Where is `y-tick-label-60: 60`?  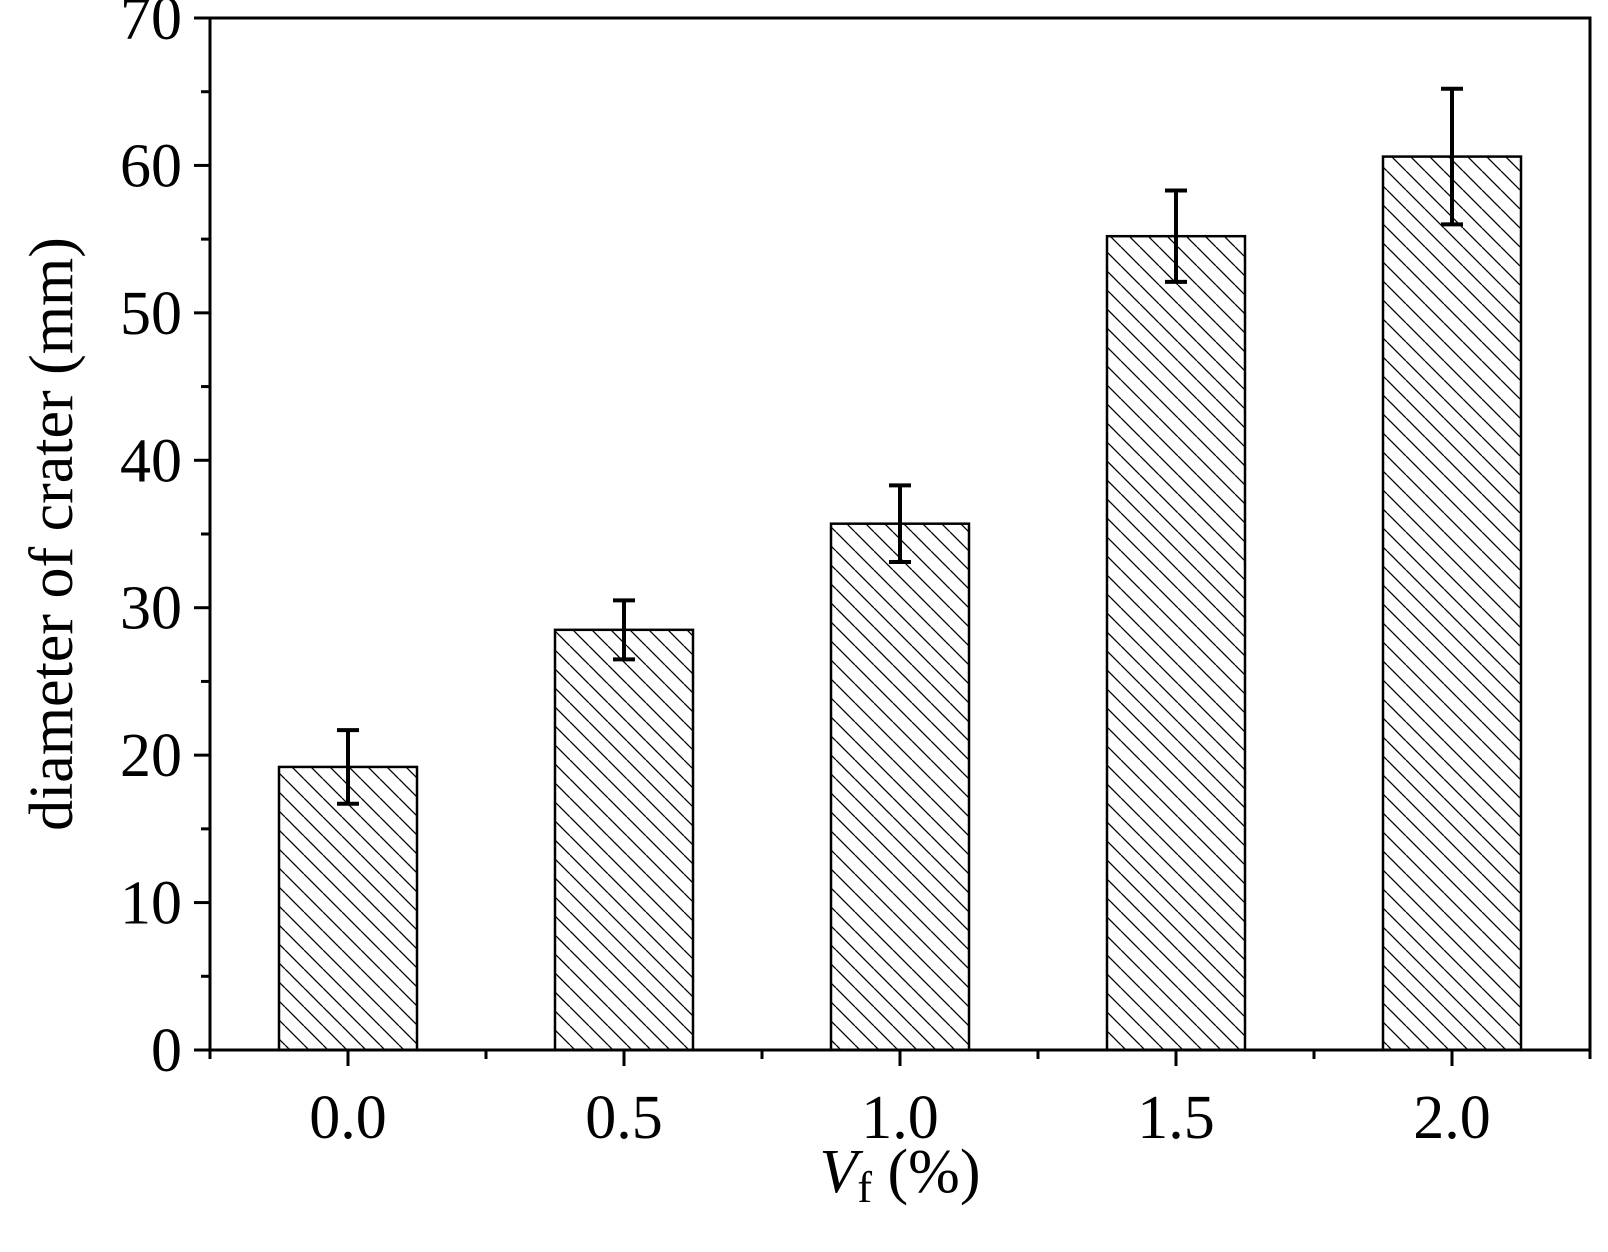 y-tick-label-60: 60 is located at coordinates (151, 166).